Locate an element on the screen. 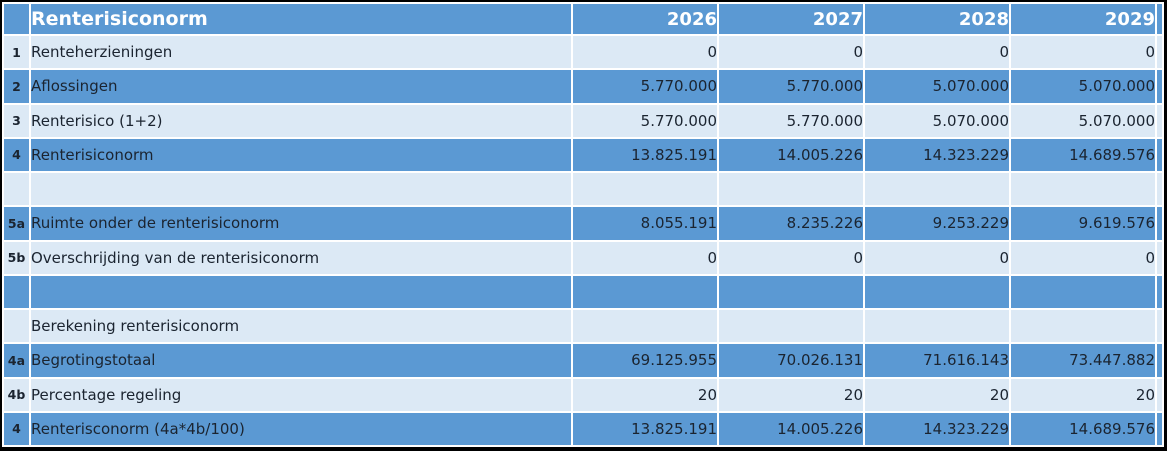 The image size is (1167, 451). year-column-header-2028: 2028 is located at coordinates (937, 19).